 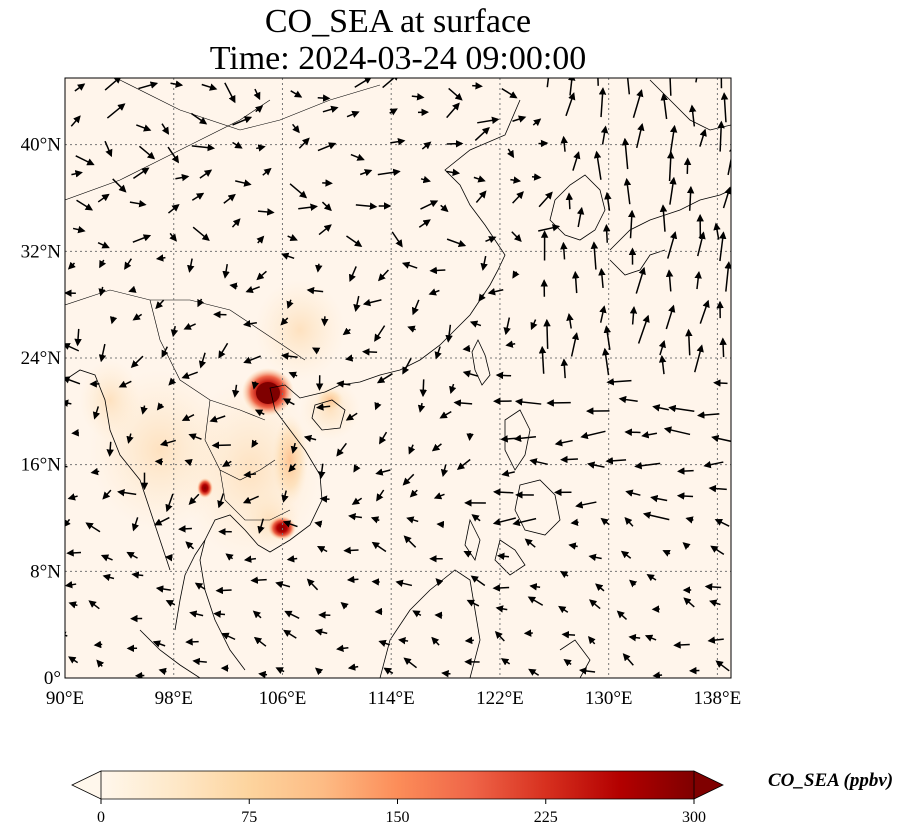 I want to click on colorbar-gradient, so click(x=397, y=785).